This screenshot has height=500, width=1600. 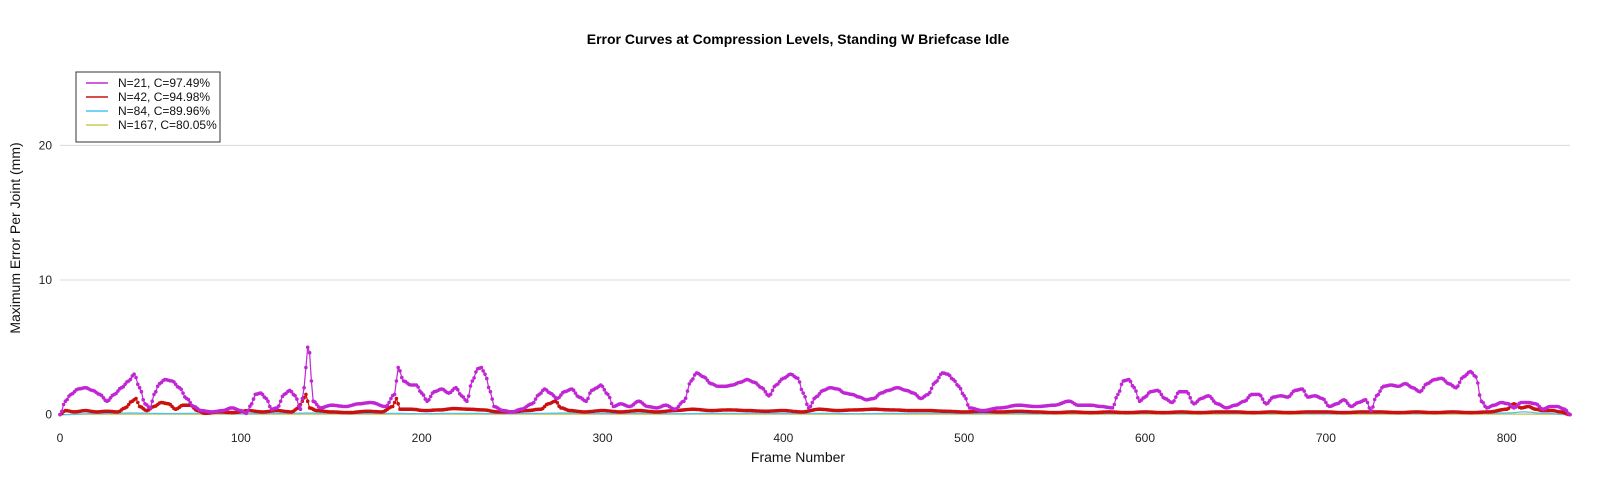 I want to click on legend-label: N=21, C=97.49%, so click(x=164, y=83).